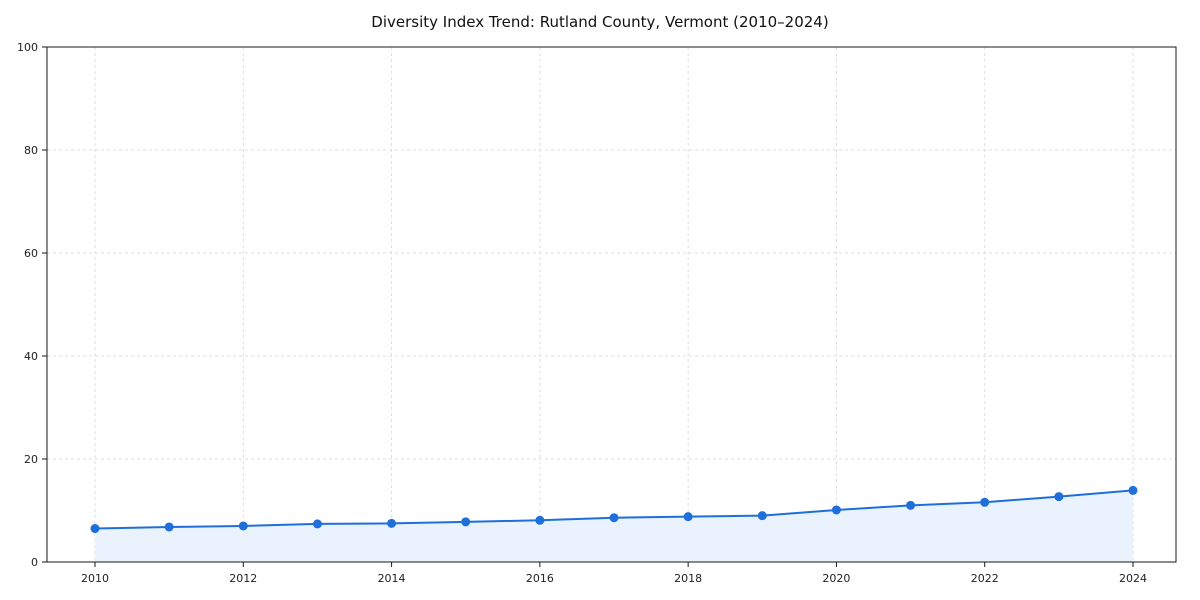  I want to click on y-tick-label: 100, so click(27, 47).